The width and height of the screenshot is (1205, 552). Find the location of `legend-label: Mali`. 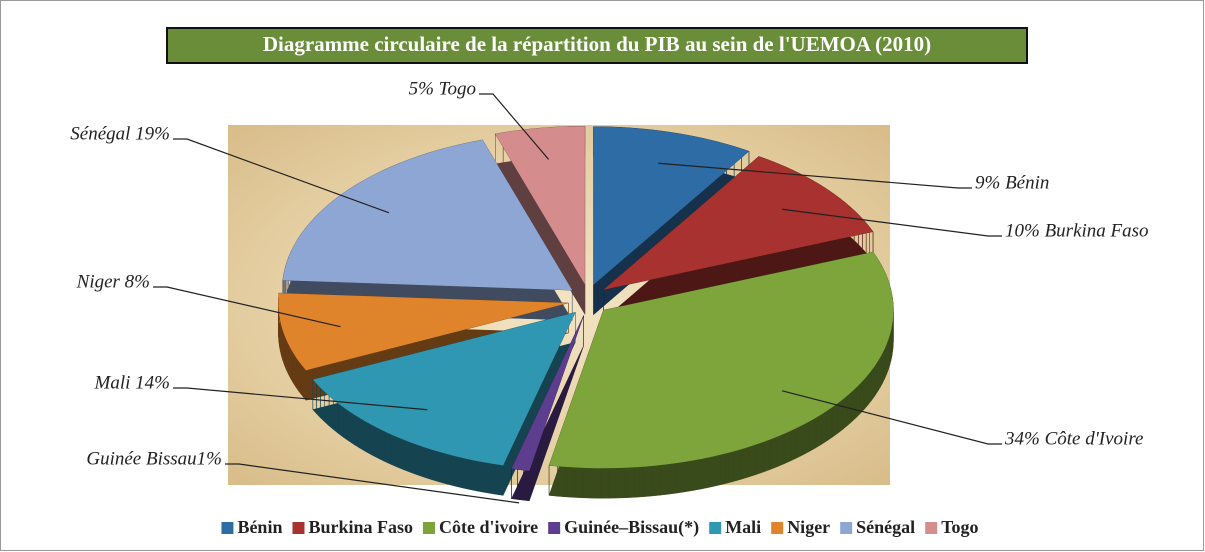

legend-label: Mali is located at coordinates (743, 527).